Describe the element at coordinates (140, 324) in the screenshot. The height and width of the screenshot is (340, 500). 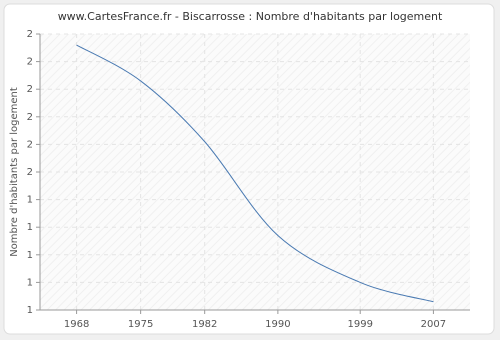
I see `x-tick-label: 1975` at that location.